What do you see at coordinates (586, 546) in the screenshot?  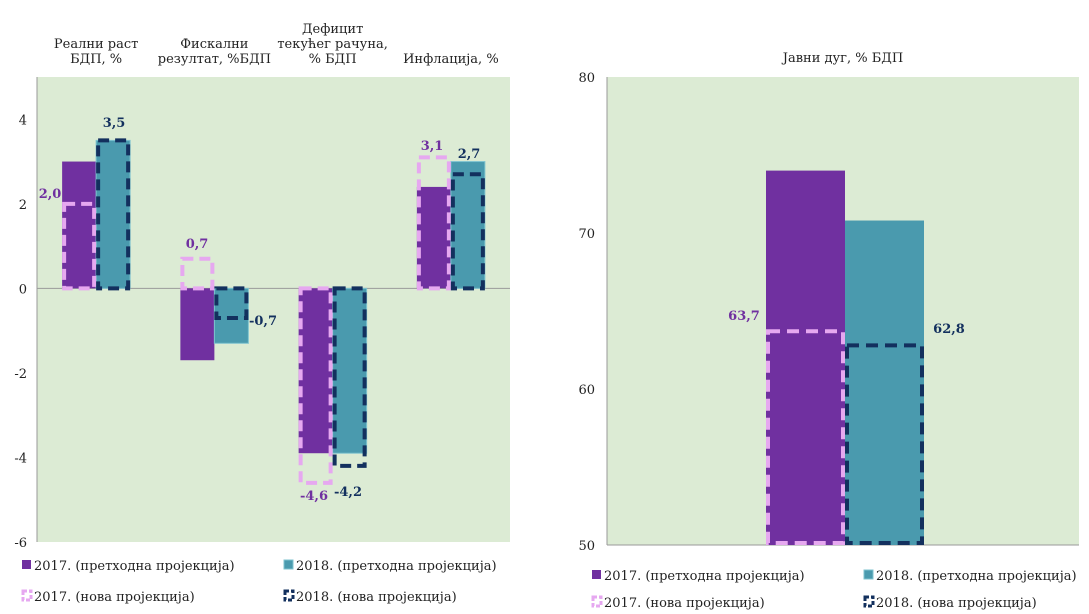 I see `y-tick-label: 50` at bounding box center [586, 546].